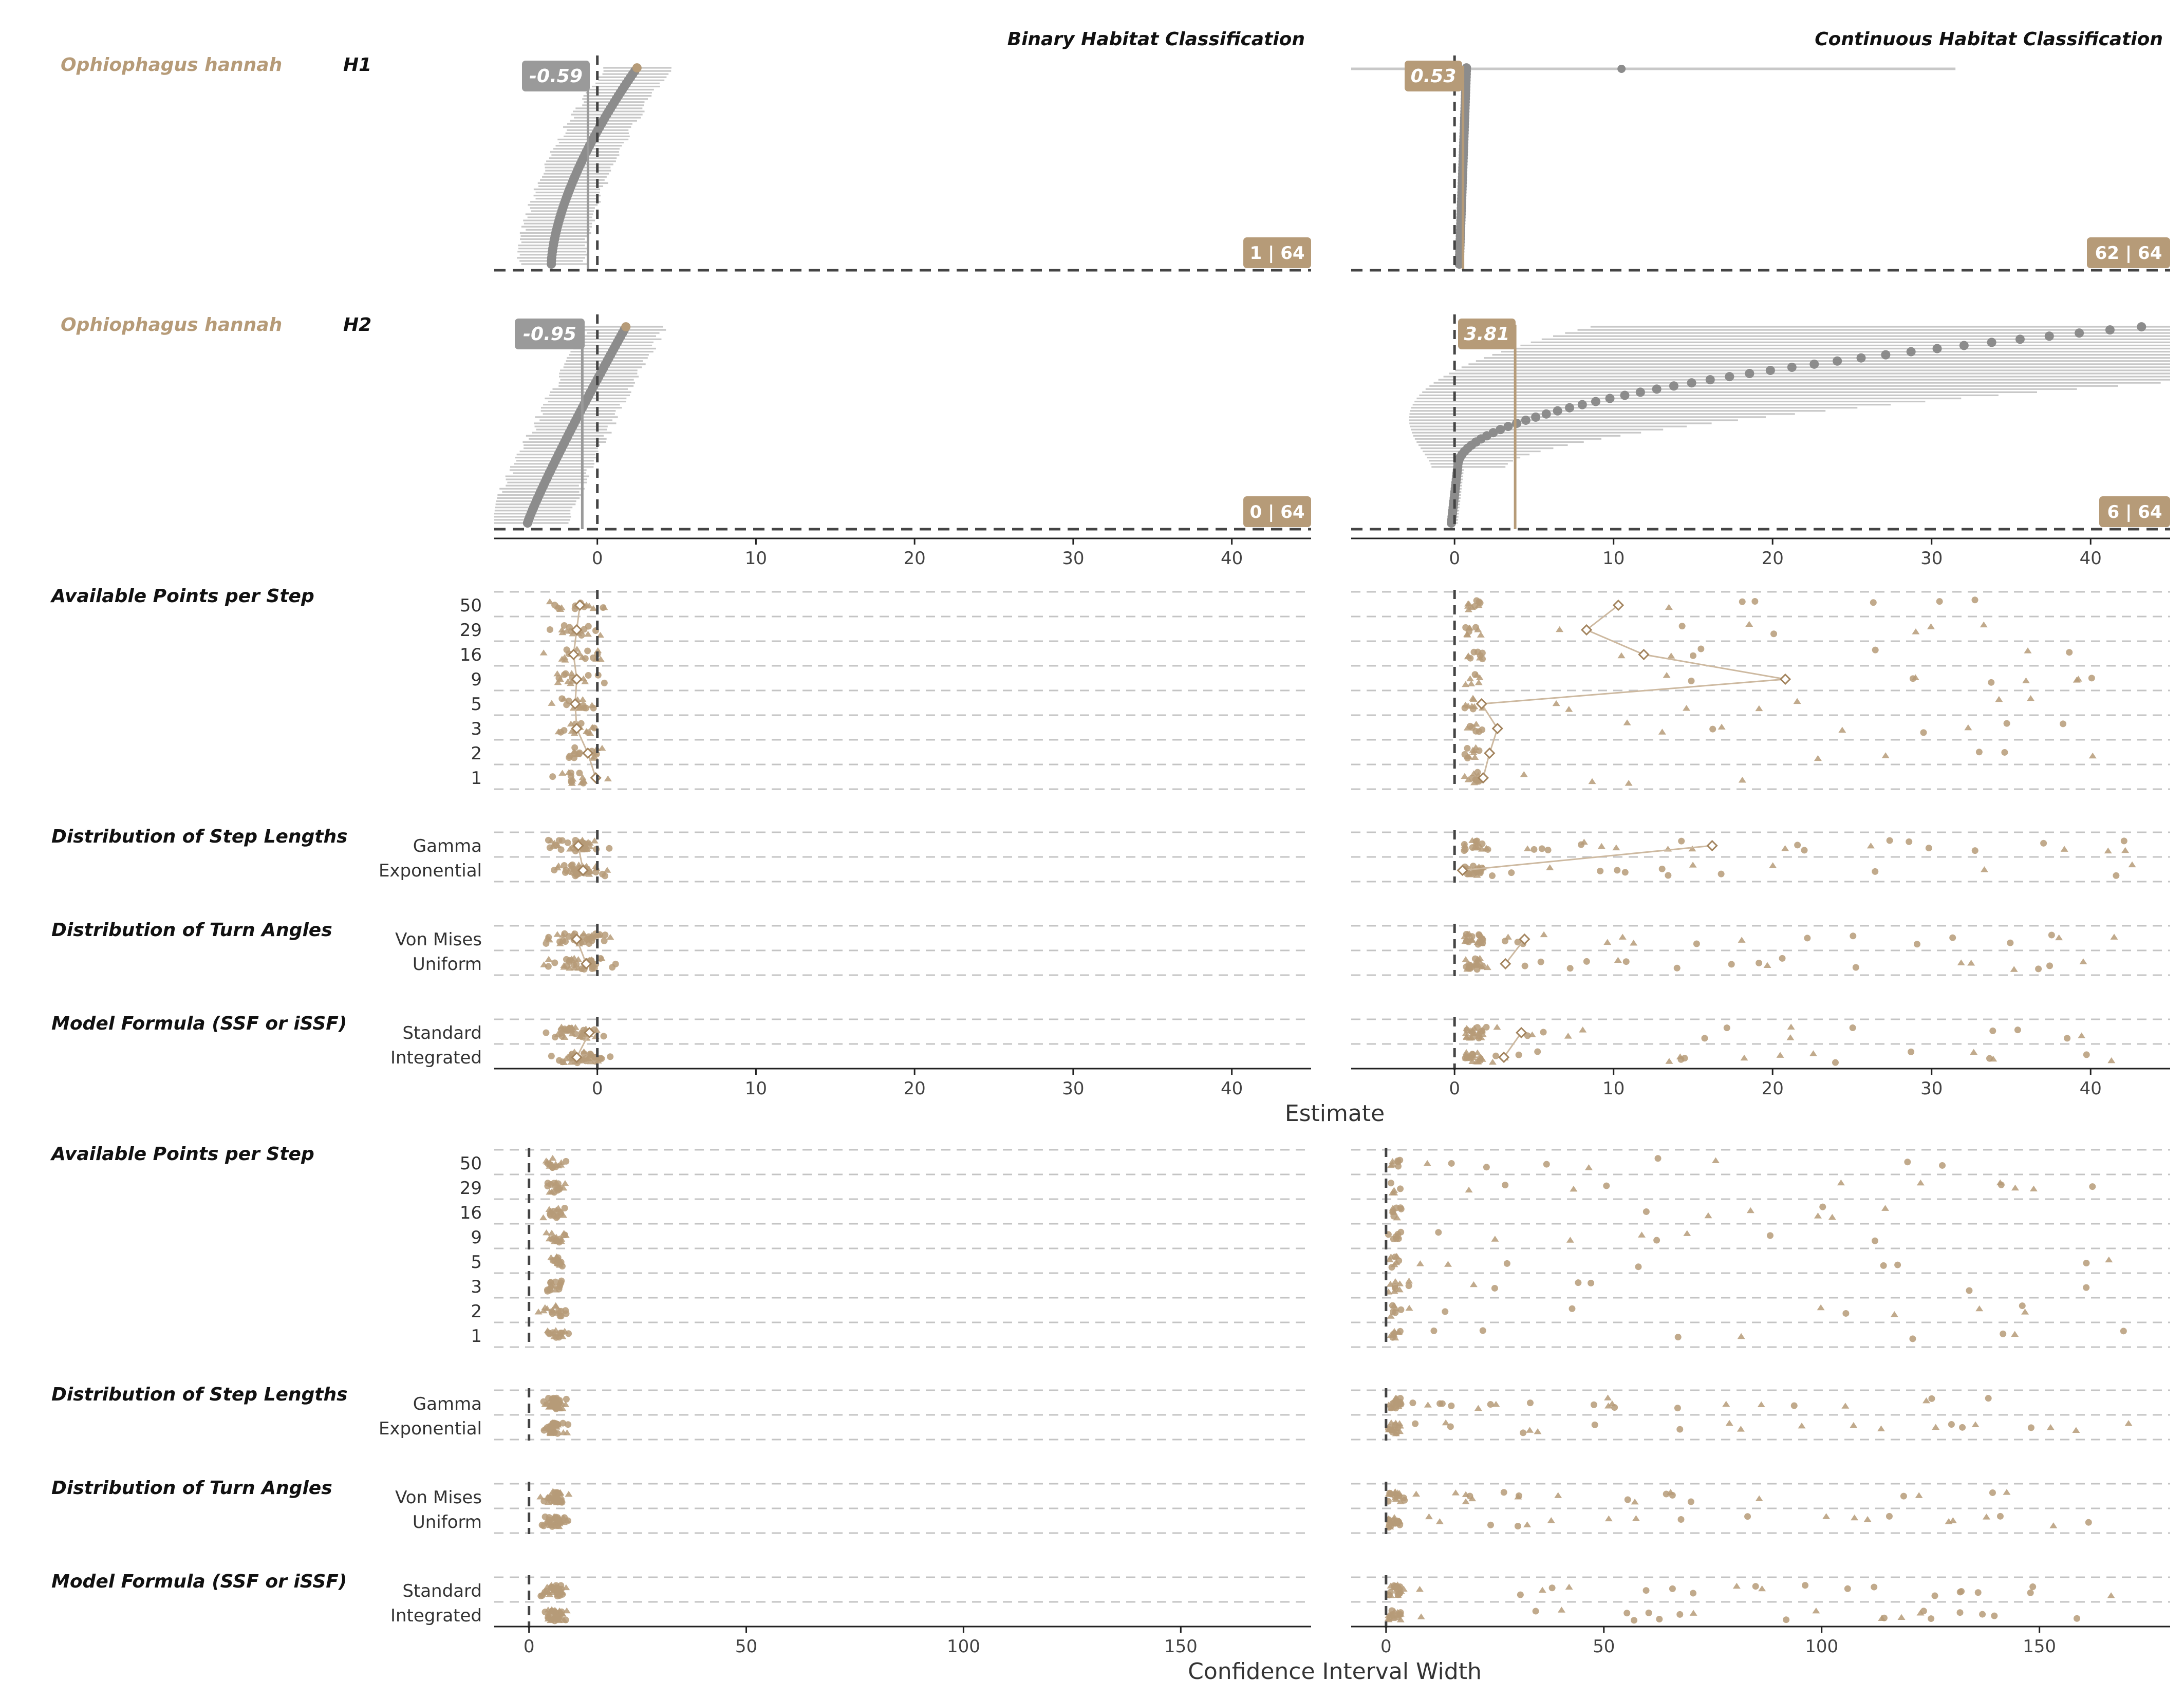 The height and width of the screenshot is (1699, 2184). I want to click on axis-tick-label-binary: 40, so click(1232, 1088).